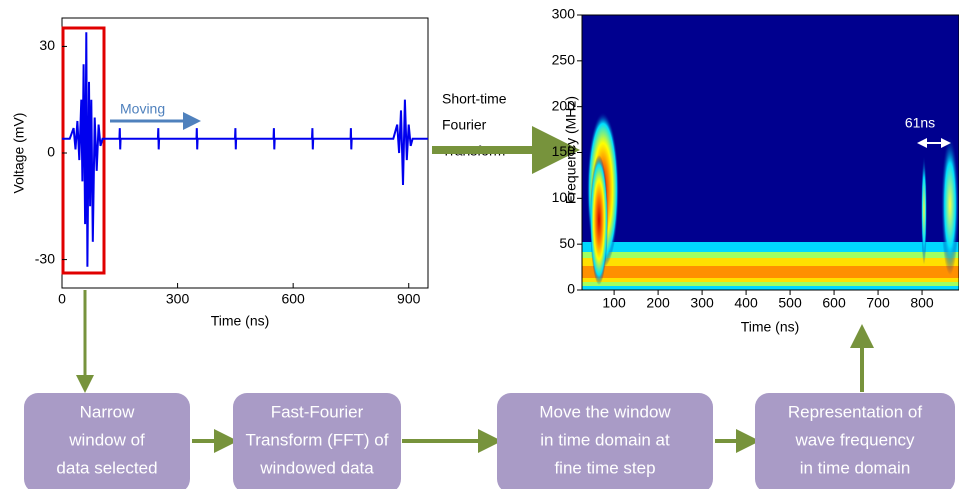 This screenshot has height=489, width=959. What do you see at coordinates (920, 123) in the screenshot?
I see `width-label: 61ns` at bounding box center [920, 123].